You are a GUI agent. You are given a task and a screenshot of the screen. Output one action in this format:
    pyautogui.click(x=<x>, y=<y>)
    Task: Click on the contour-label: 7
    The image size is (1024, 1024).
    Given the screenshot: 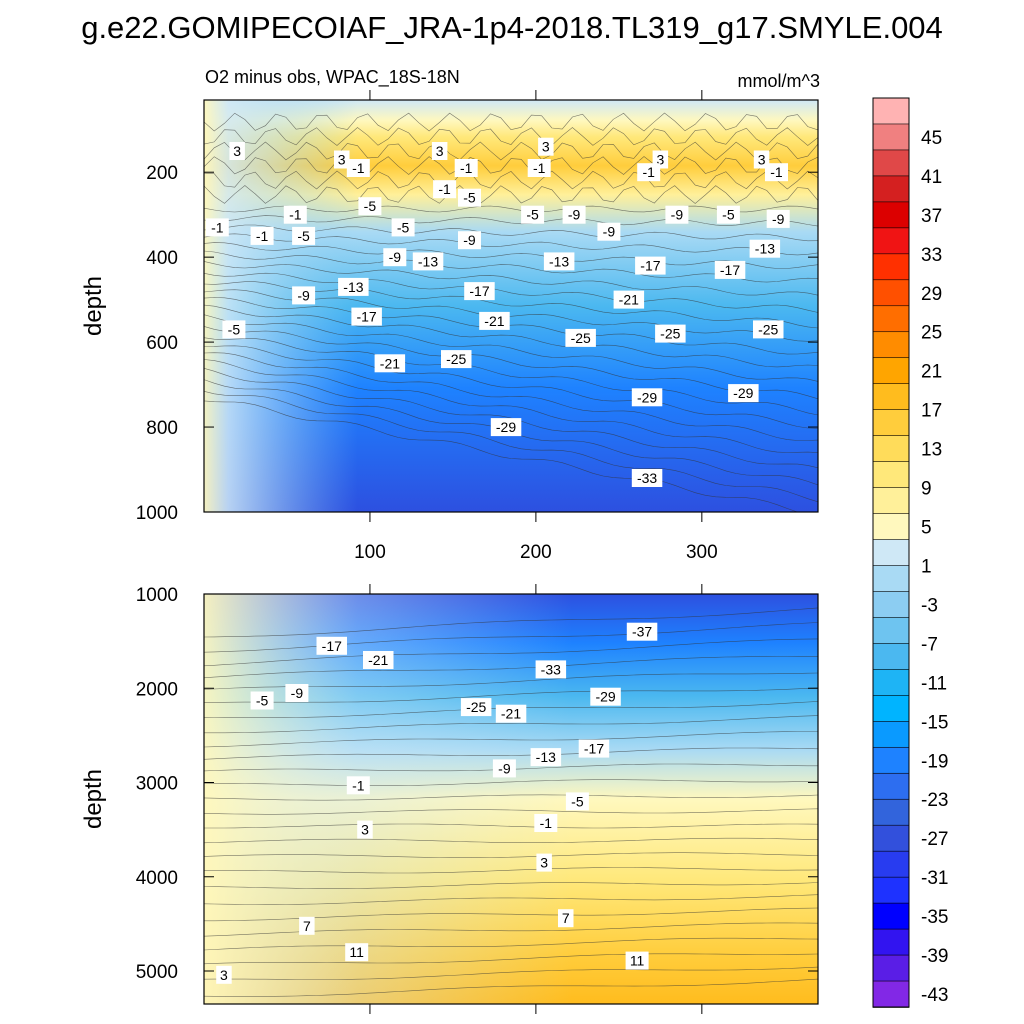 What is the action you would take?
    pyautogui.click(x=566, y=918)
    